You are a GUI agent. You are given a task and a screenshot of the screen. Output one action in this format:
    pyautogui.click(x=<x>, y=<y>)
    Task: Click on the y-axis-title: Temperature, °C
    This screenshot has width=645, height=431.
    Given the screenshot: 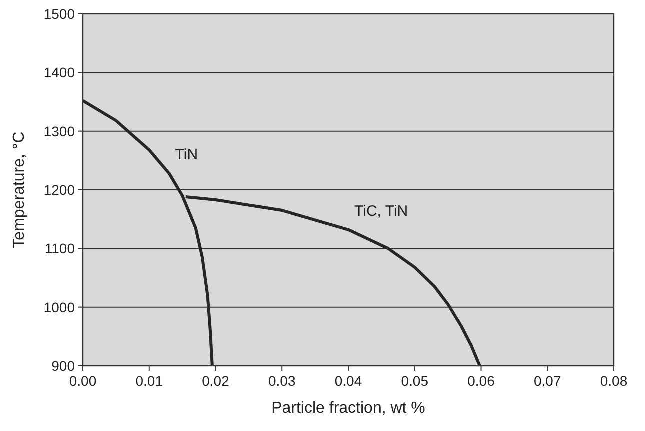 What is the action you would take?
    pyautogui.click(x=19, y=190)
    